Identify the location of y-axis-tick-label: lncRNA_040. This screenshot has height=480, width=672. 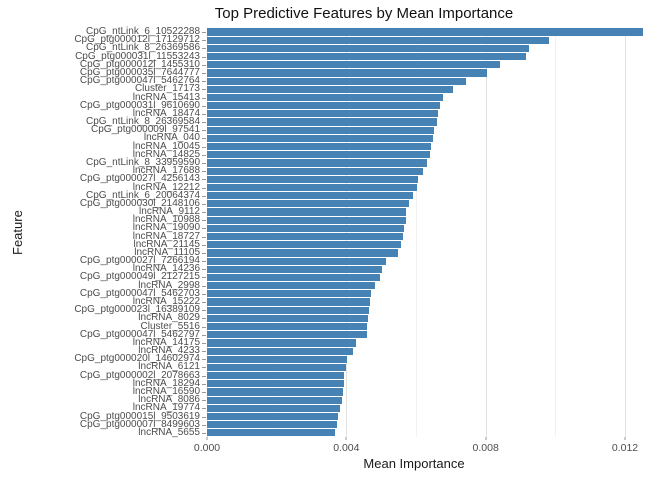
(171, 138).